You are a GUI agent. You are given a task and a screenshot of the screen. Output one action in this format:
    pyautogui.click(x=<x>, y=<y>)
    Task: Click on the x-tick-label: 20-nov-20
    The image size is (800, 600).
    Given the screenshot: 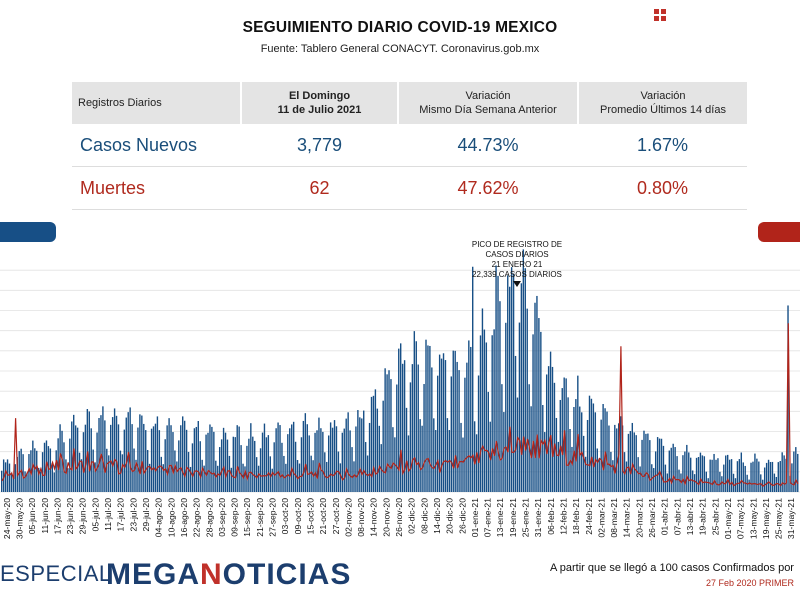 What is the action you would take?
    pyautogui.click(x=386, y=517)
    